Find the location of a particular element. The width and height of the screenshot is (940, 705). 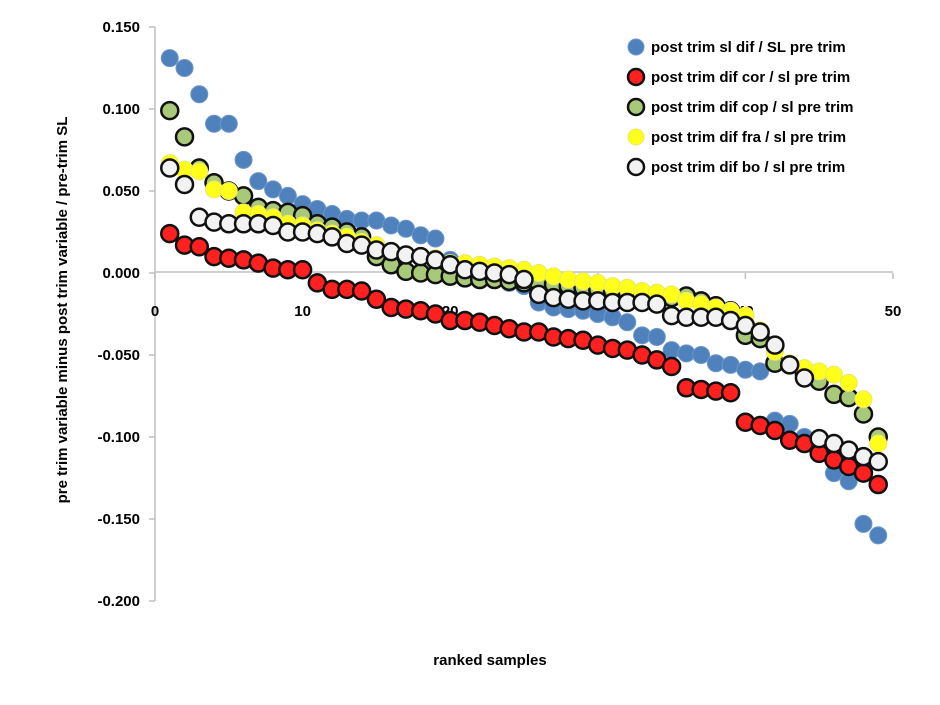

legend-label: post trim dif bo / sl pre trim is located at coordinates (748, 167).